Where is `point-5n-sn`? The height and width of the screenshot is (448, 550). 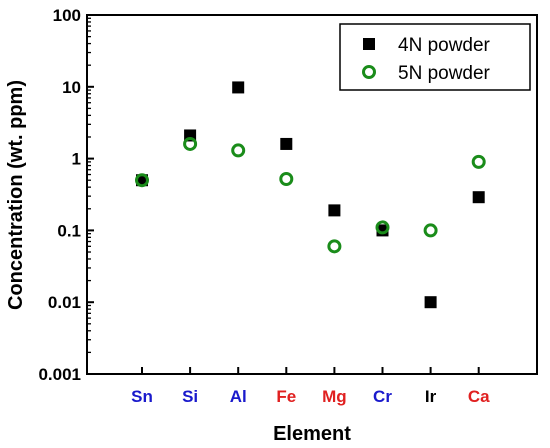 point-5n-sn is located at coordinates (142, 180).